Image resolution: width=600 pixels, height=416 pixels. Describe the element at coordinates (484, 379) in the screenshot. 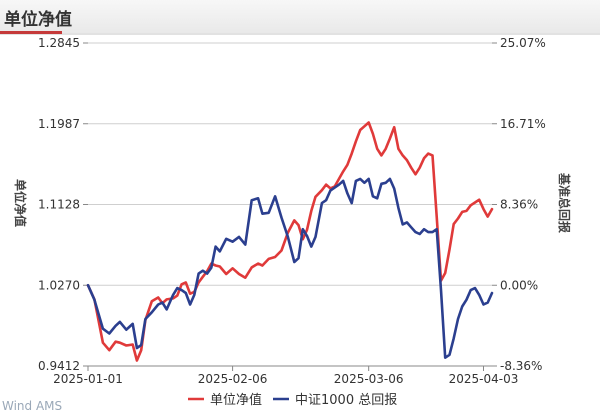

I see `x-tick-label: 2025-04-03` at that location.